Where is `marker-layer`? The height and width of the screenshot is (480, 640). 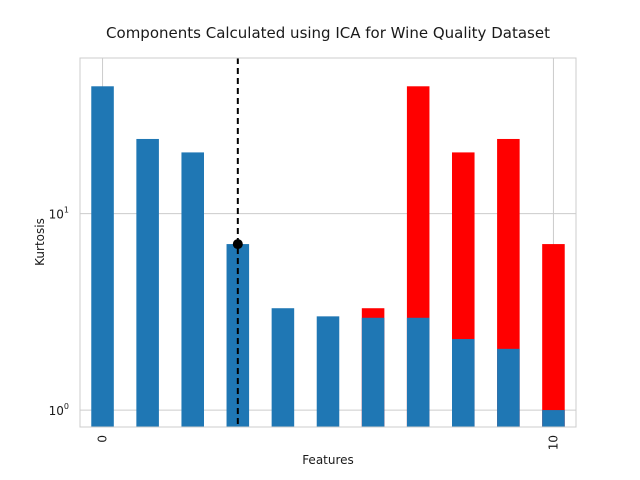
marker-layer is located at coordinates (237, 242).